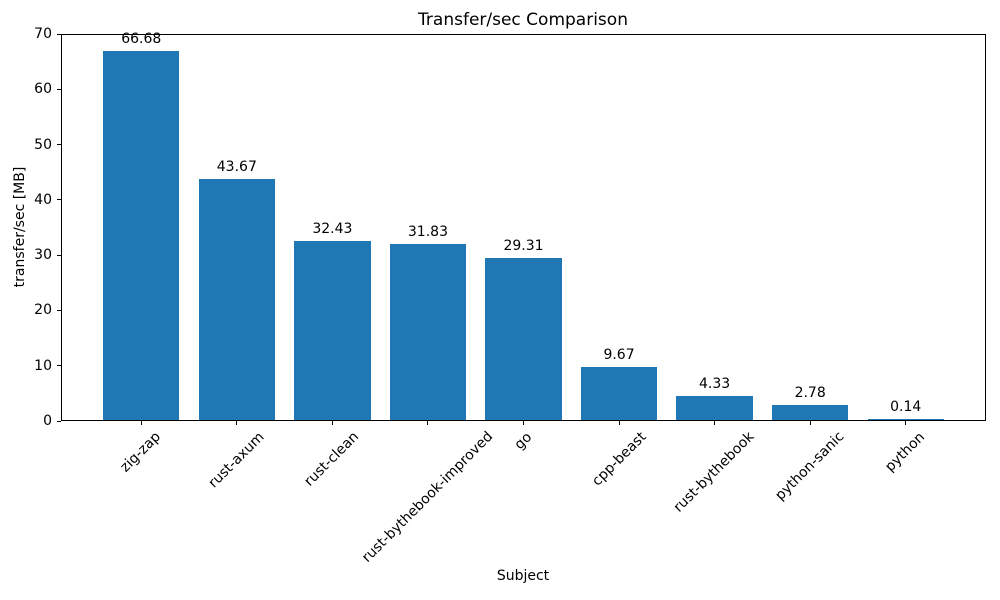  What do you see at coordinates (236, 460) in the screenshot?
I see `x-tick-label: rust-axum` at bounding box center [236, 460].